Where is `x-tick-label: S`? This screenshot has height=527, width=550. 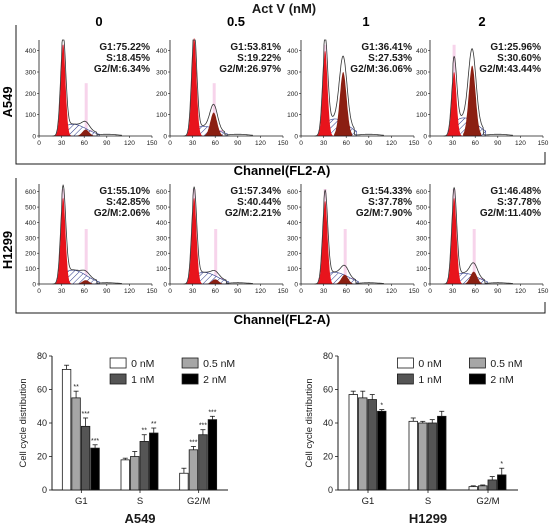
x-tick-label: S is located at coordinates (140, 501).